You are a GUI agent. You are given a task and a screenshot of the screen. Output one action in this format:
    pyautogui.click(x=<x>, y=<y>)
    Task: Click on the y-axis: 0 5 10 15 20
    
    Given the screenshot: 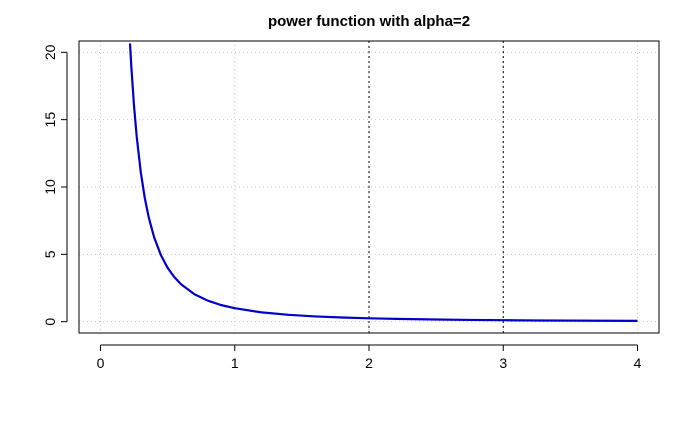 What is the action you would take?
    pyautogui.click(x=55, y=185)
    